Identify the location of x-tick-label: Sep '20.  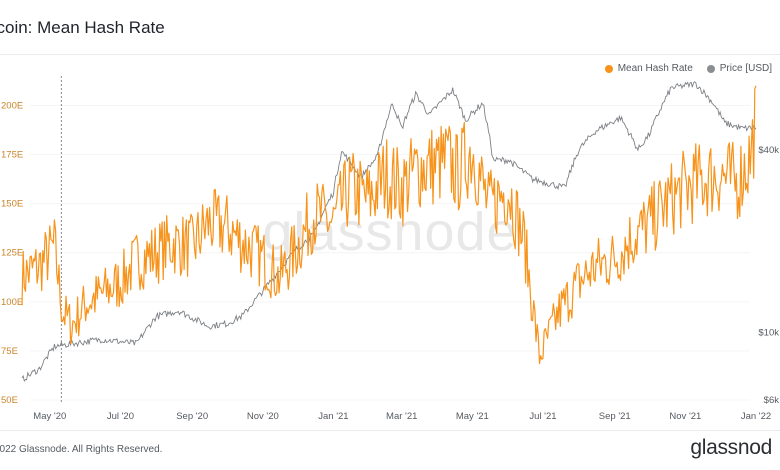
(192, 416).